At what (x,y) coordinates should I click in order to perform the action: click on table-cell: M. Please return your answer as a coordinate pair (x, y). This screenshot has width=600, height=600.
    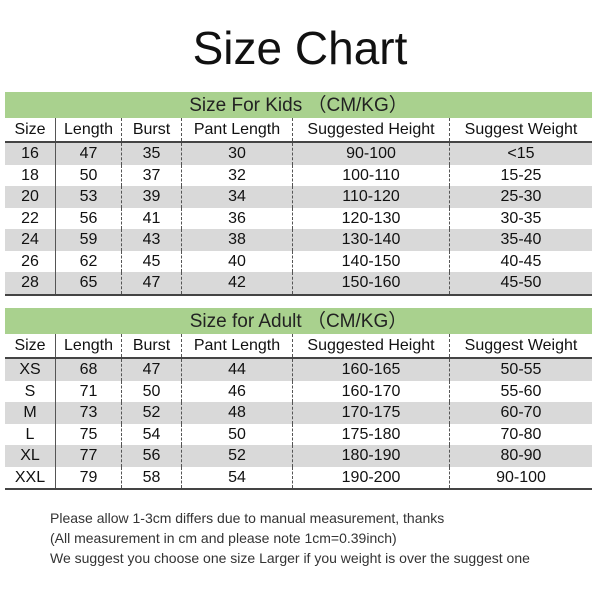
    Looking at the image, I should click on (30, 413).